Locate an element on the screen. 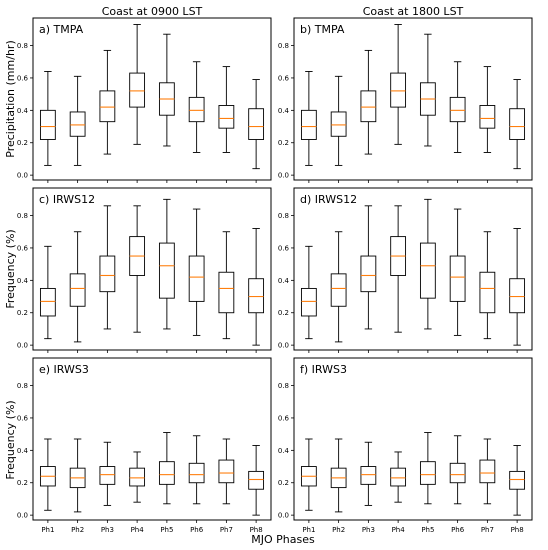 This screenshot has height=550, width=548. panel-4: d) IRWS12 0.0 0.2 0.4 0.6 0.8 is located at coordinates (405, 270).